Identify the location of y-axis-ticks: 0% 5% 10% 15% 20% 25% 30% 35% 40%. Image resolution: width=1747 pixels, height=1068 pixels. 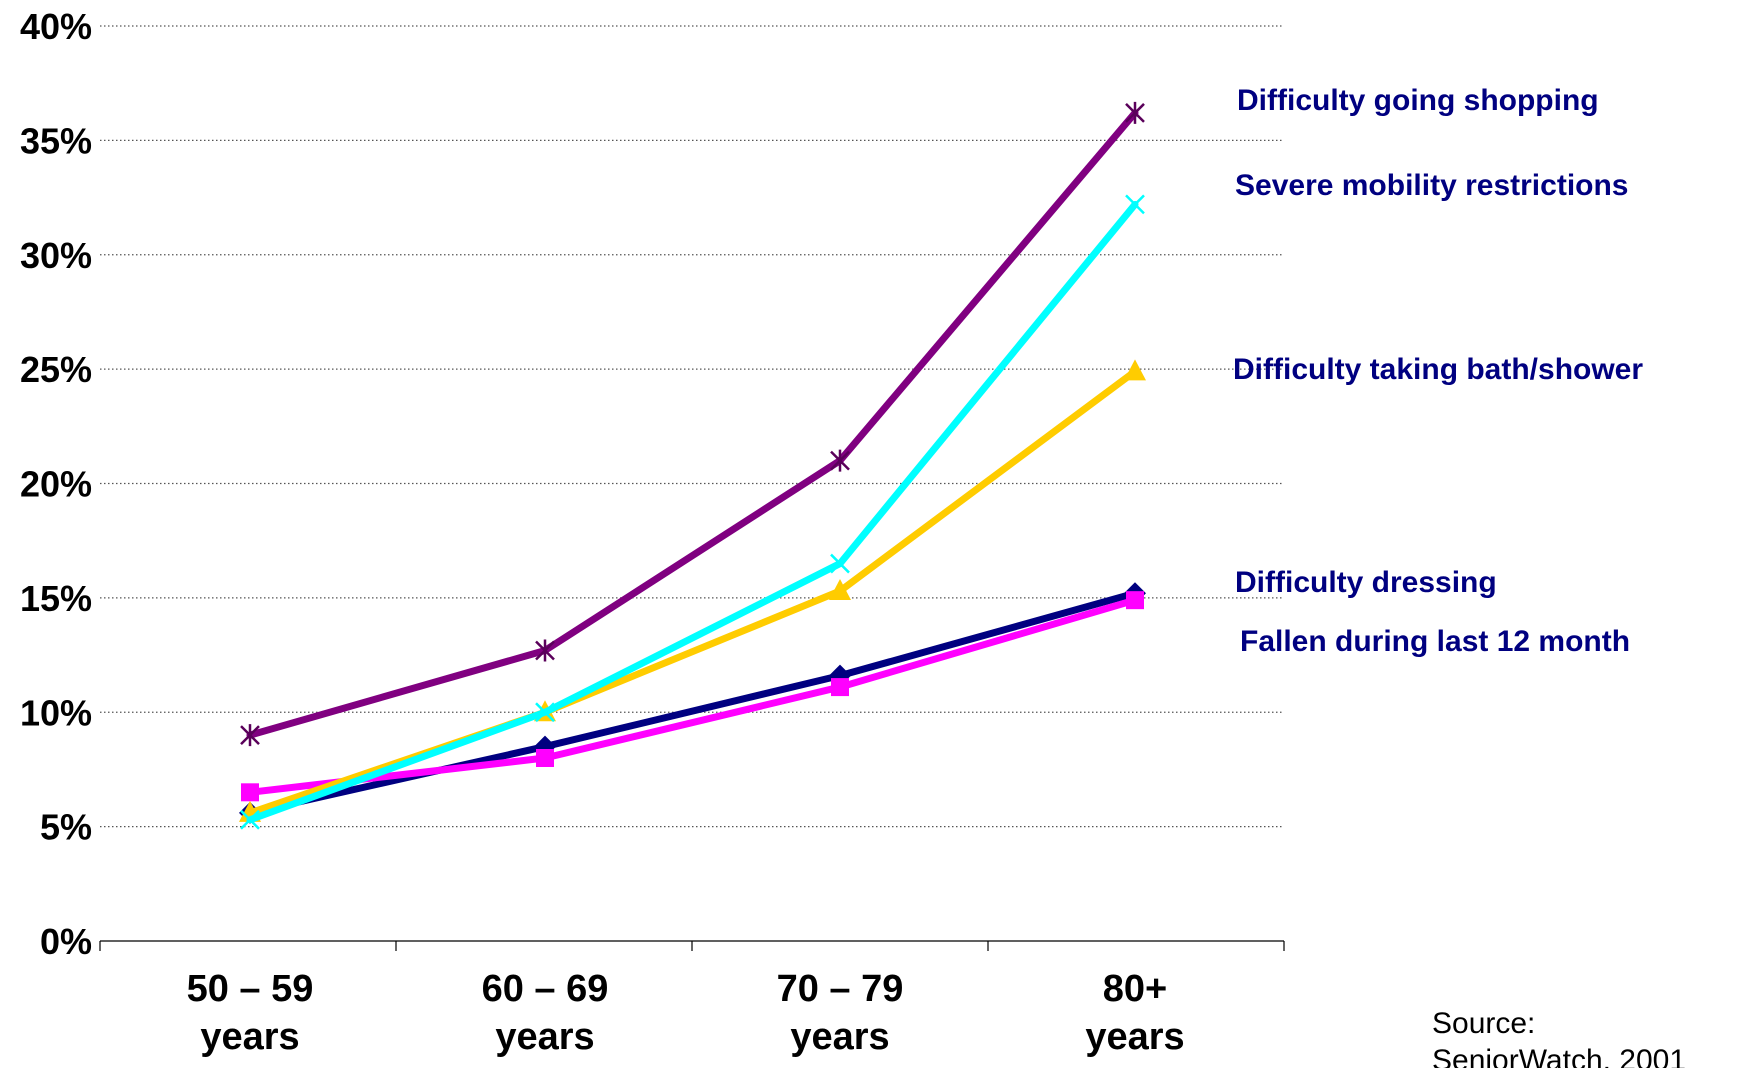
(56, 484).